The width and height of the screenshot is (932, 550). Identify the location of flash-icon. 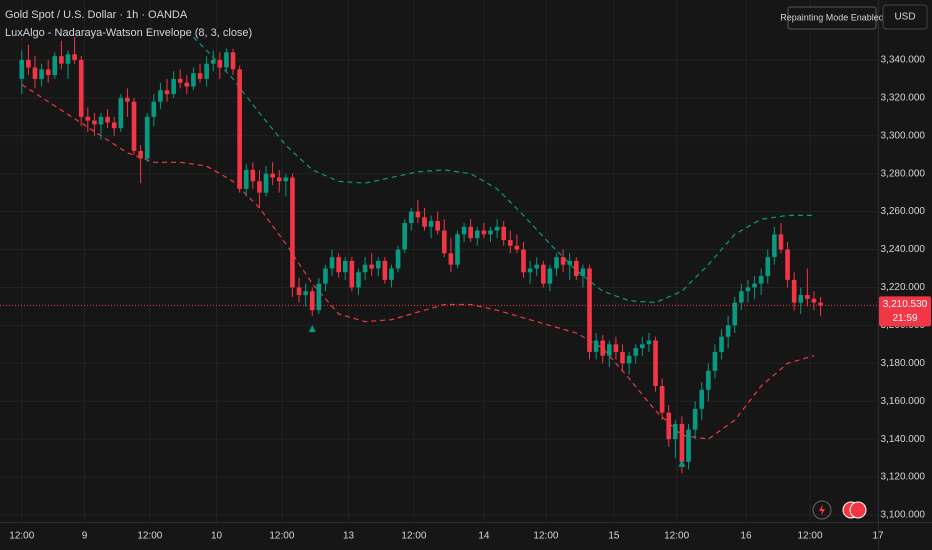
(822, 510).